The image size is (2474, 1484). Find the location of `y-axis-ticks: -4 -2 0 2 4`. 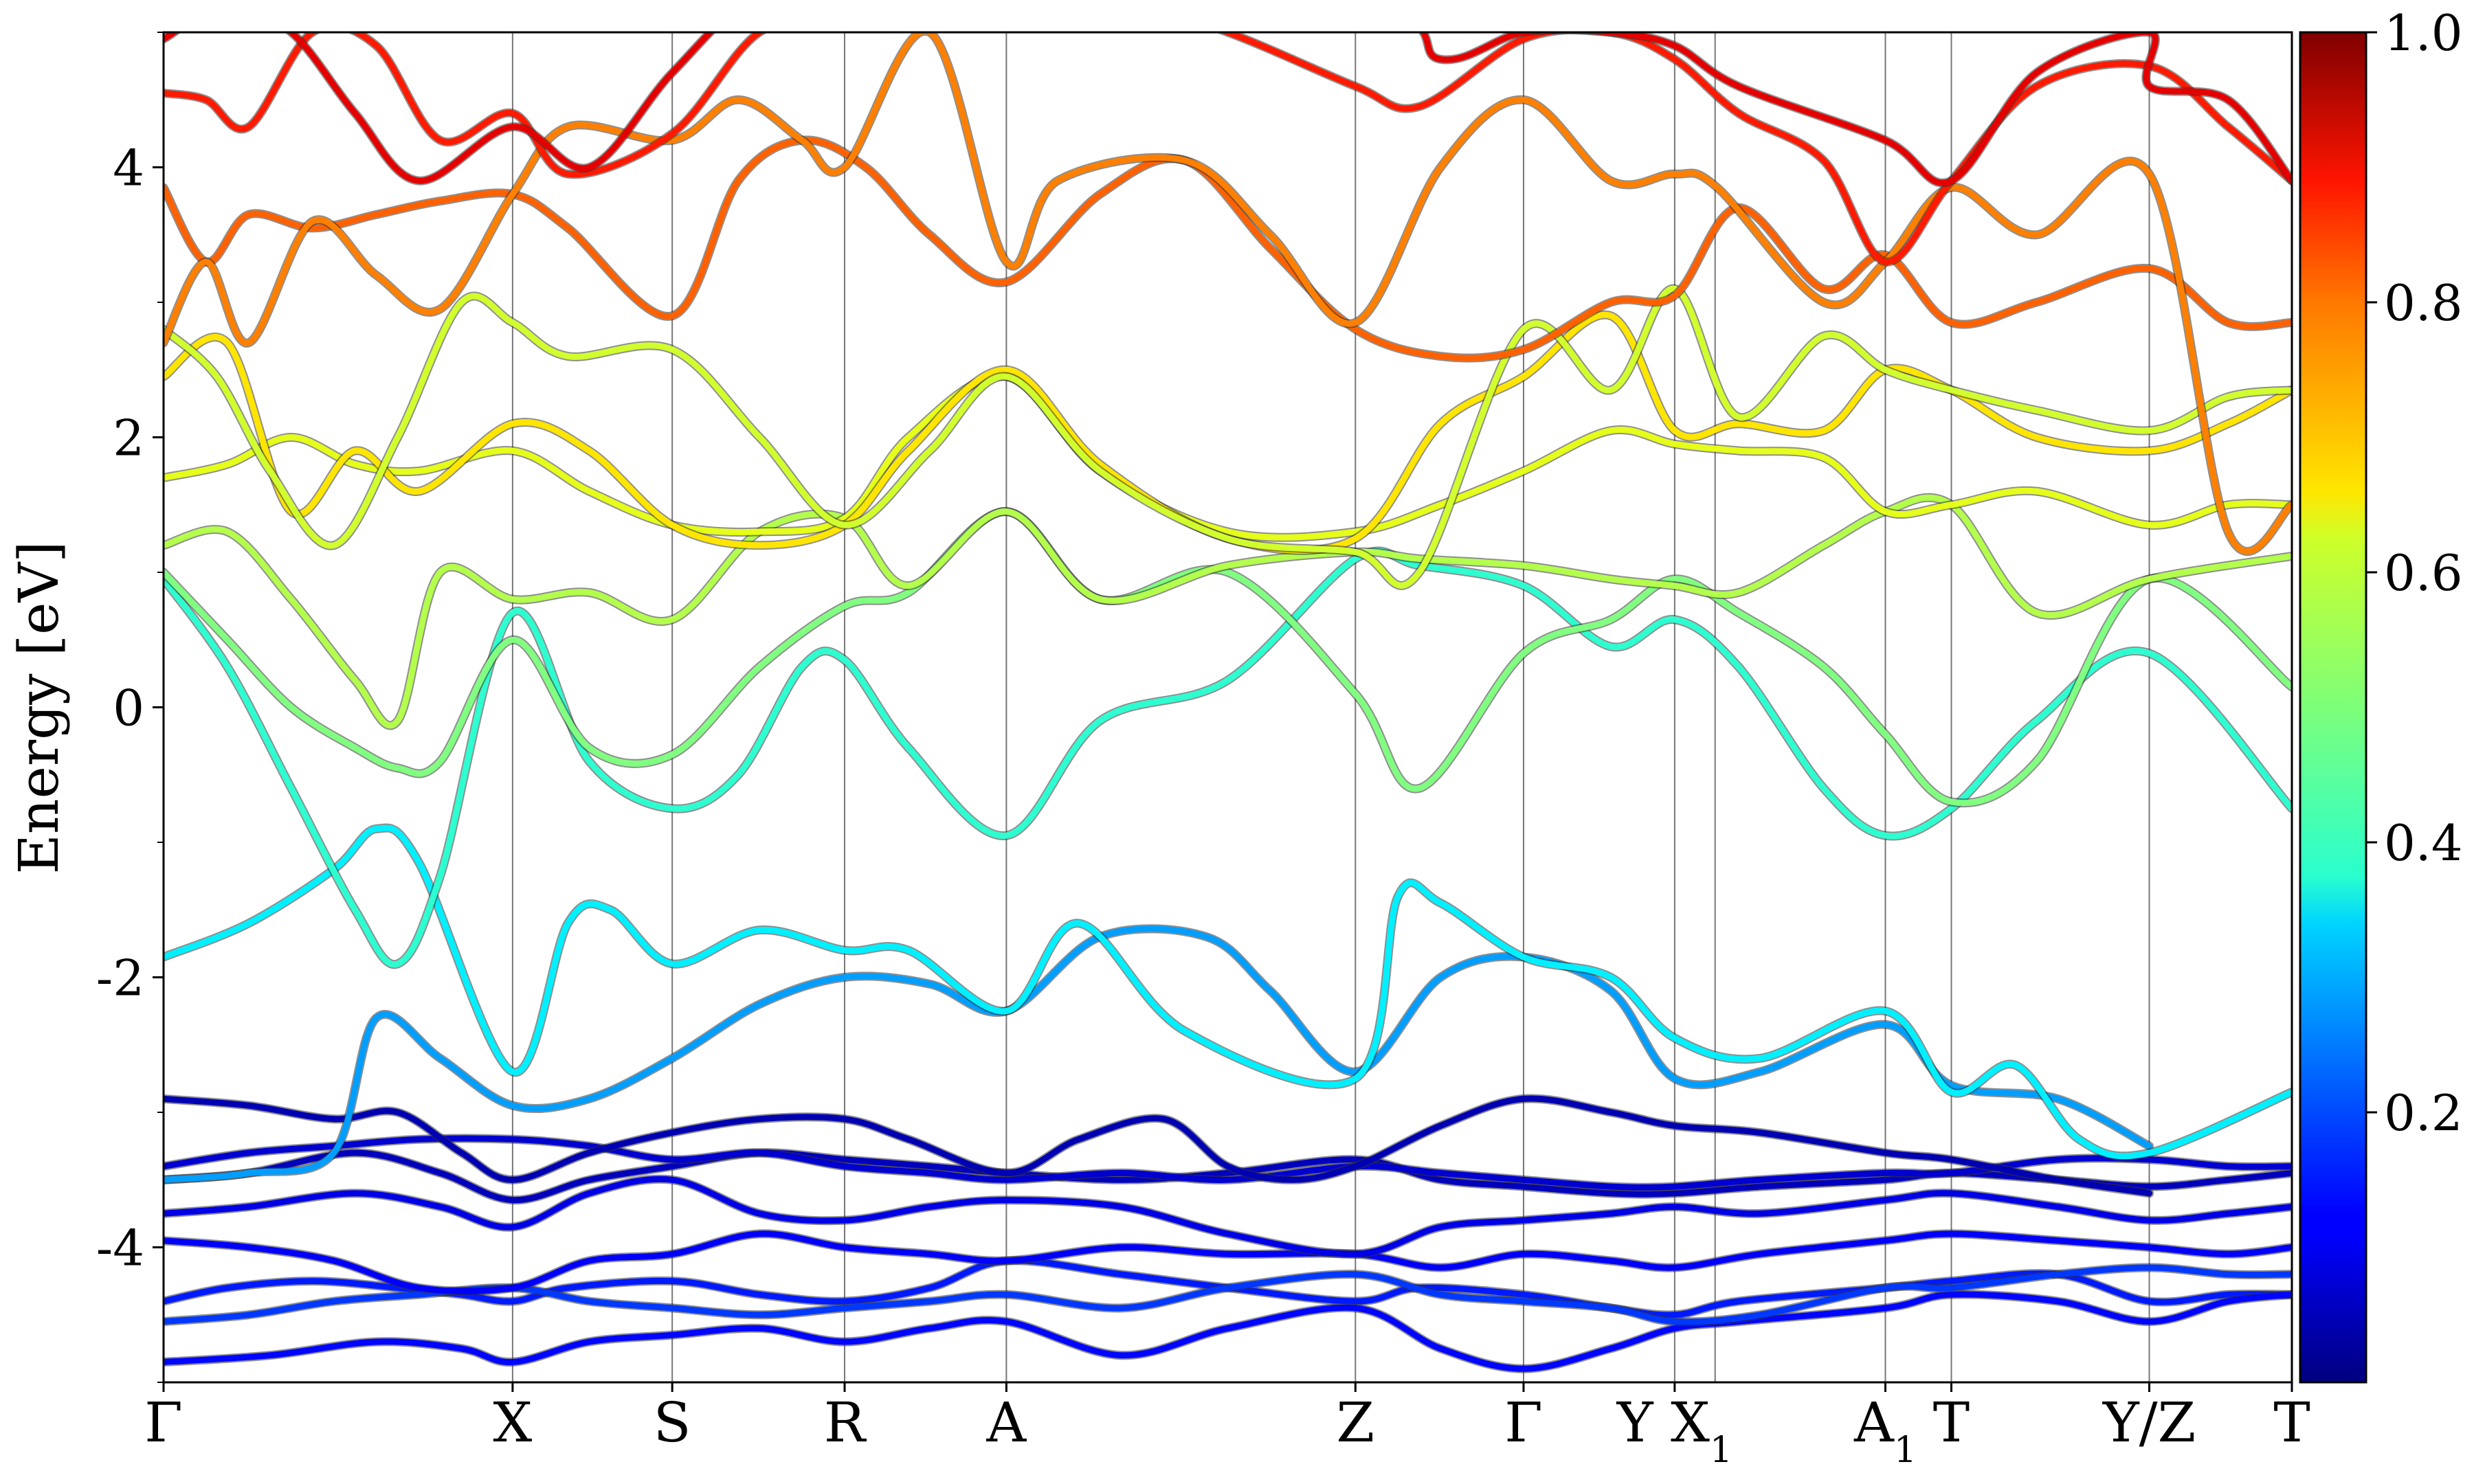

y-axis-ticks: -4 -2 0 2 4 is located at coordinates (130, 707).